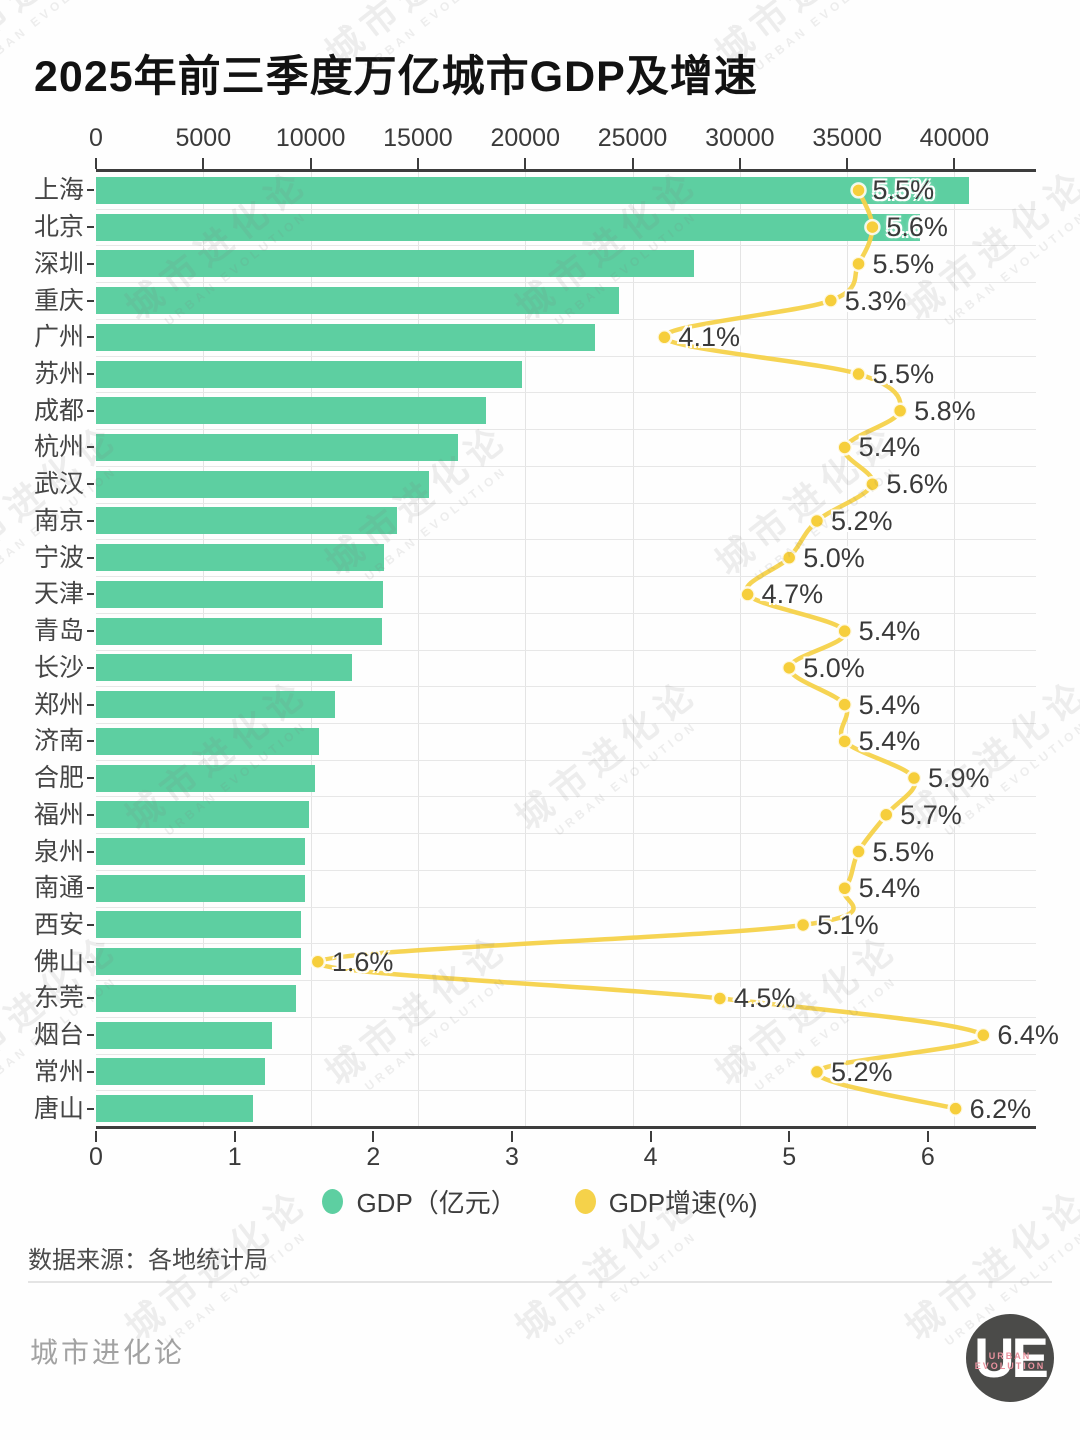 This screenshot has width=1080, height=1440. Describe the element at coordinates (58, 924) in the screenshot. I see `city-label: 西安` at that location.